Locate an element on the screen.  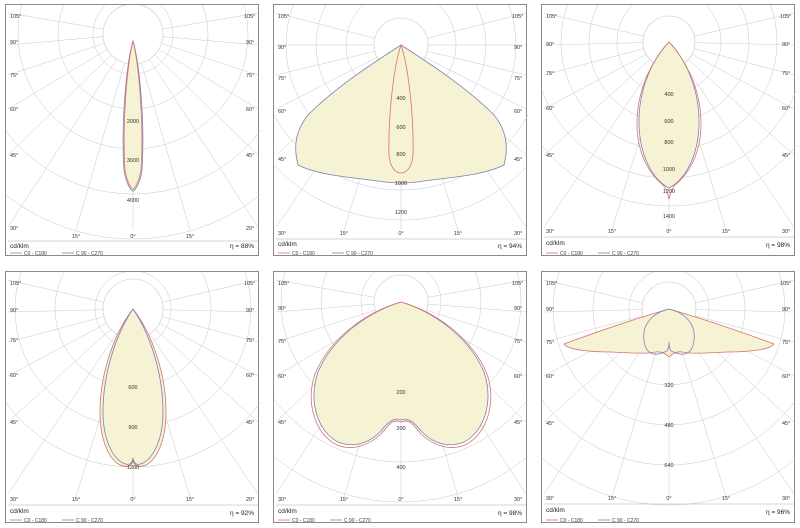
value-label: 3000 is located at coordinates (133, 161).